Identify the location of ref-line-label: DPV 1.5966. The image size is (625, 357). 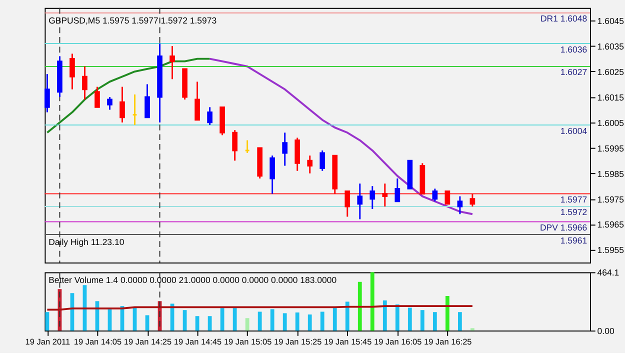
(564, 227).